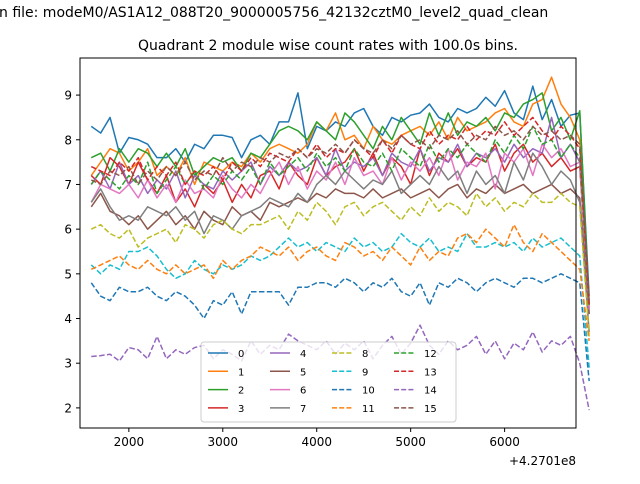 The width and height of the screenshot is (640, 484). Describe the element at coordinates (368, 409) in the screenshot. I see `legend-label-11: 11` at that location.